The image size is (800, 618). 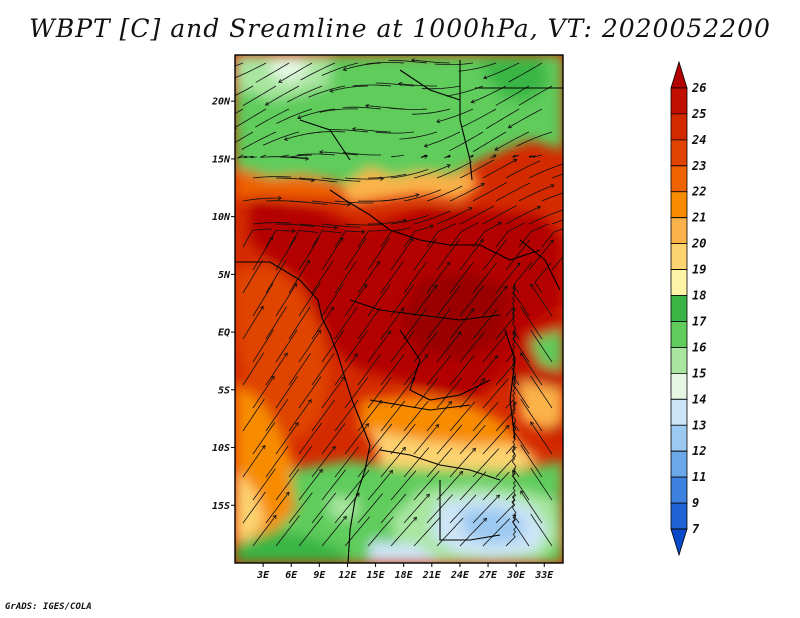 I want to click on colorbar-label: 7, so click(x=696, y=529).